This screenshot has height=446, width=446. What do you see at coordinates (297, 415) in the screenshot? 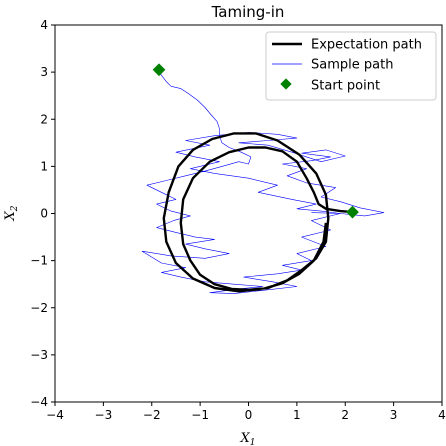
I see `x-tick-label: 1` at bounding box center [297, 415].